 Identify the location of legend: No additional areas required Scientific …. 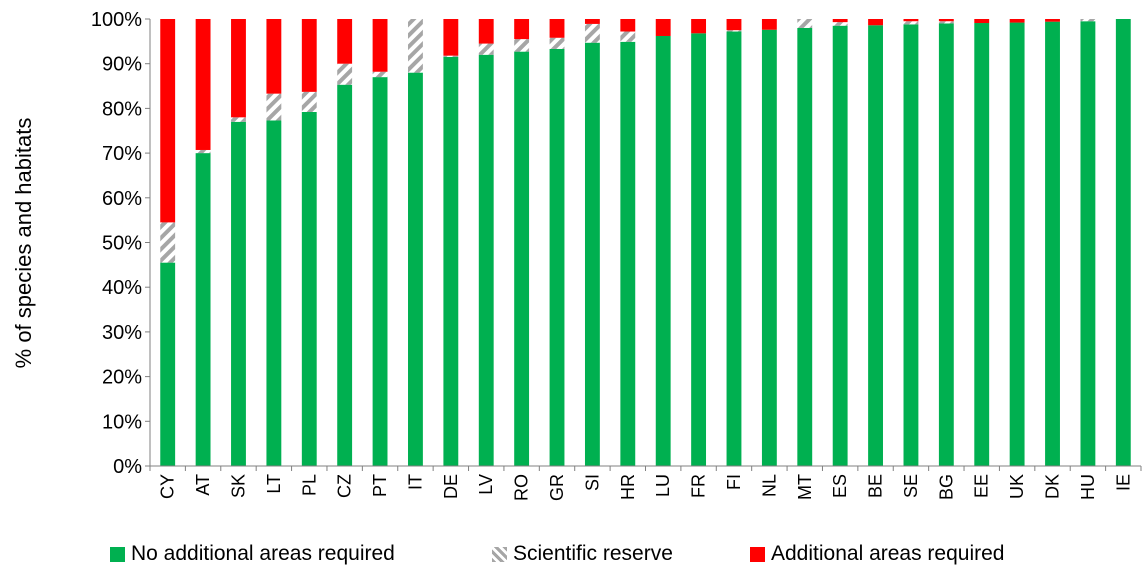
(572, 557).